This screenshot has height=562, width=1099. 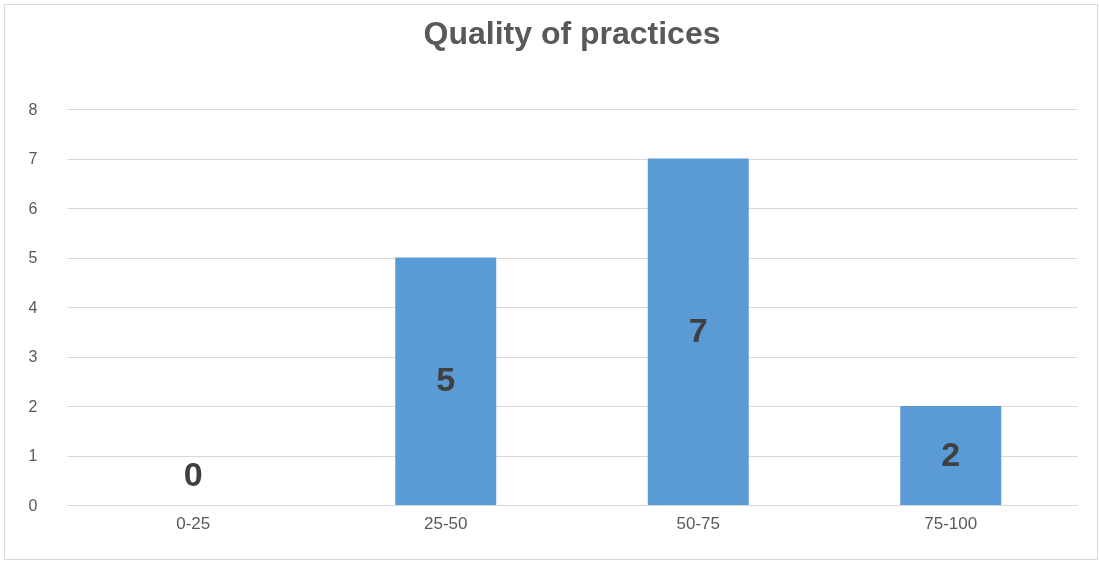 What do you see at coordinates (698, 523) in the screenshot?
I see `x-tick-label: 50-75` at bounding box center [698, 523].